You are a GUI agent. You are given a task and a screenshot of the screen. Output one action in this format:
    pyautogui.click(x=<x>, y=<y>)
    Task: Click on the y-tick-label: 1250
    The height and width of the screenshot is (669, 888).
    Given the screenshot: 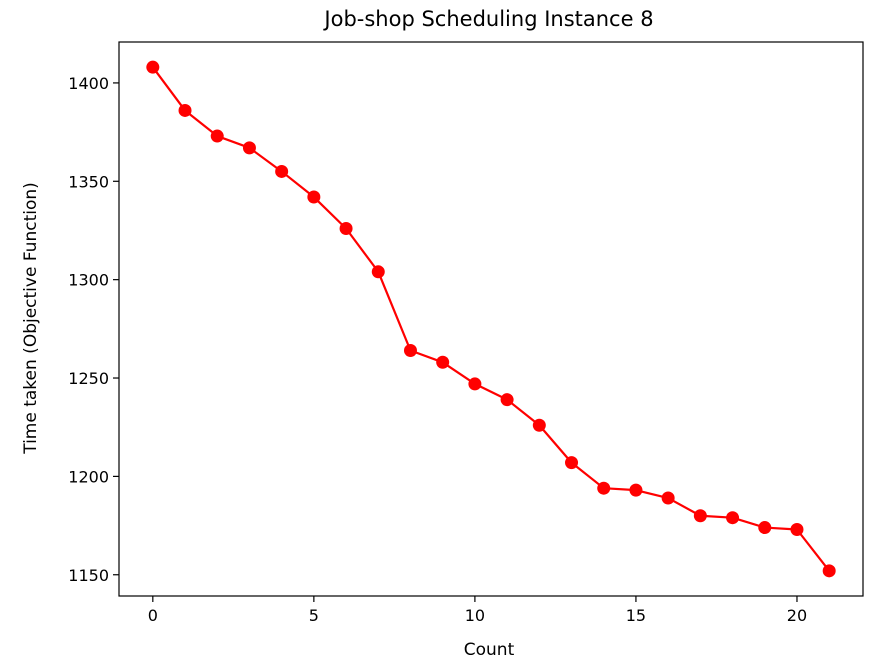 What is the action you would take?
    pyautogui.click(x=88, y=378)
    